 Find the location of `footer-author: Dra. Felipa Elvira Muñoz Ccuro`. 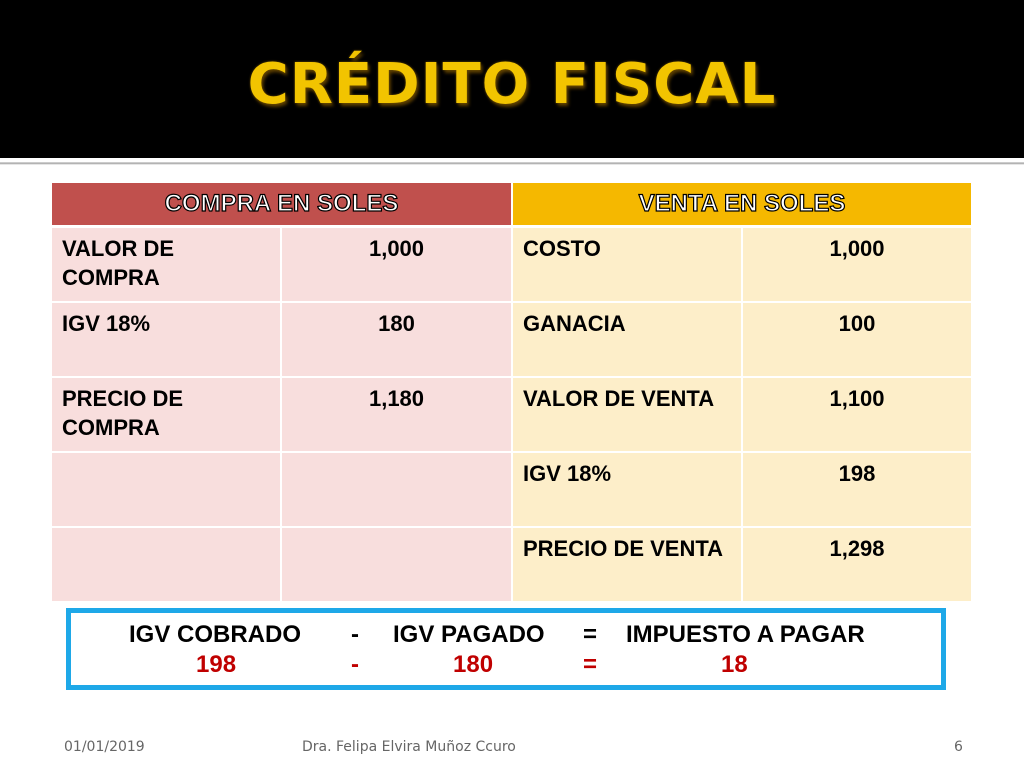

footer-author: Dra. Felipa Elvira Muñoz Ccuro is located at coordinates (409, 747).